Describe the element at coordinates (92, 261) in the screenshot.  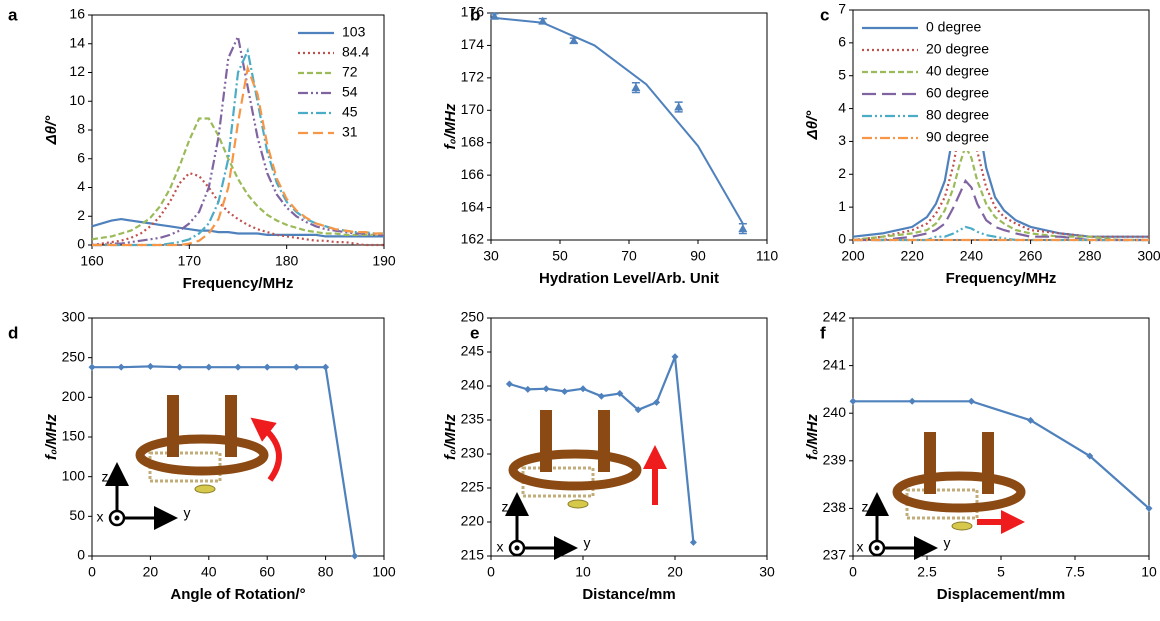
I see `x-tick-label: 160` at that location.